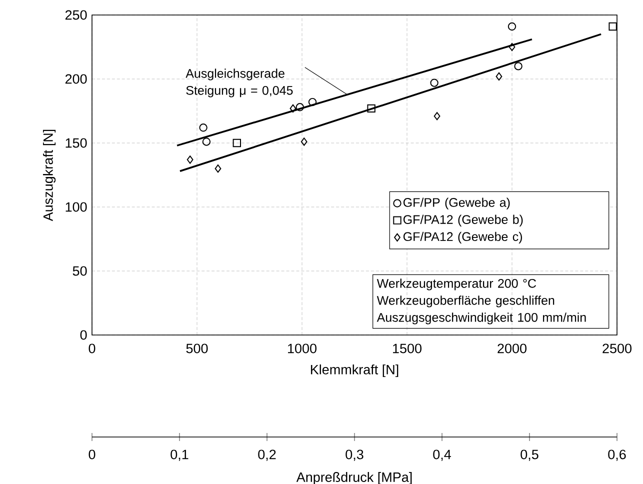 Image resolution: width=643 pixels, height=484 pixels. I want to click on x2-tick-label: 0,2, so click(267, 455).